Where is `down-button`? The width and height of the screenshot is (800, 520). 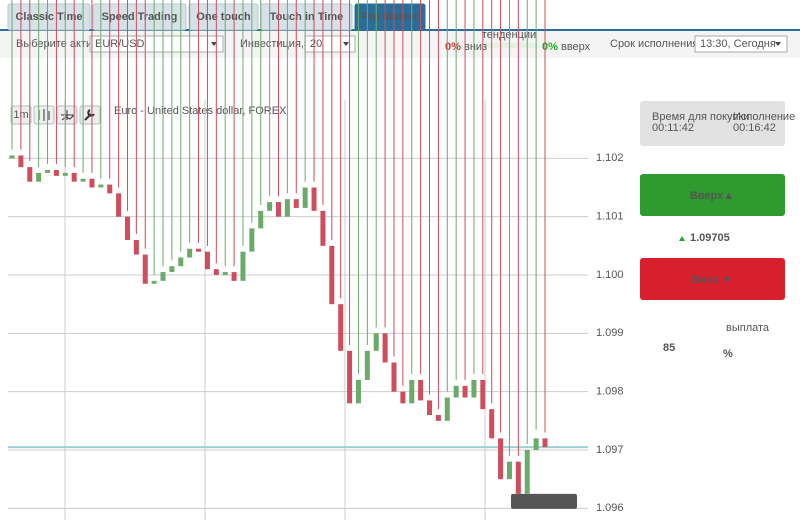
down-button is located at coordinates (712, 279).